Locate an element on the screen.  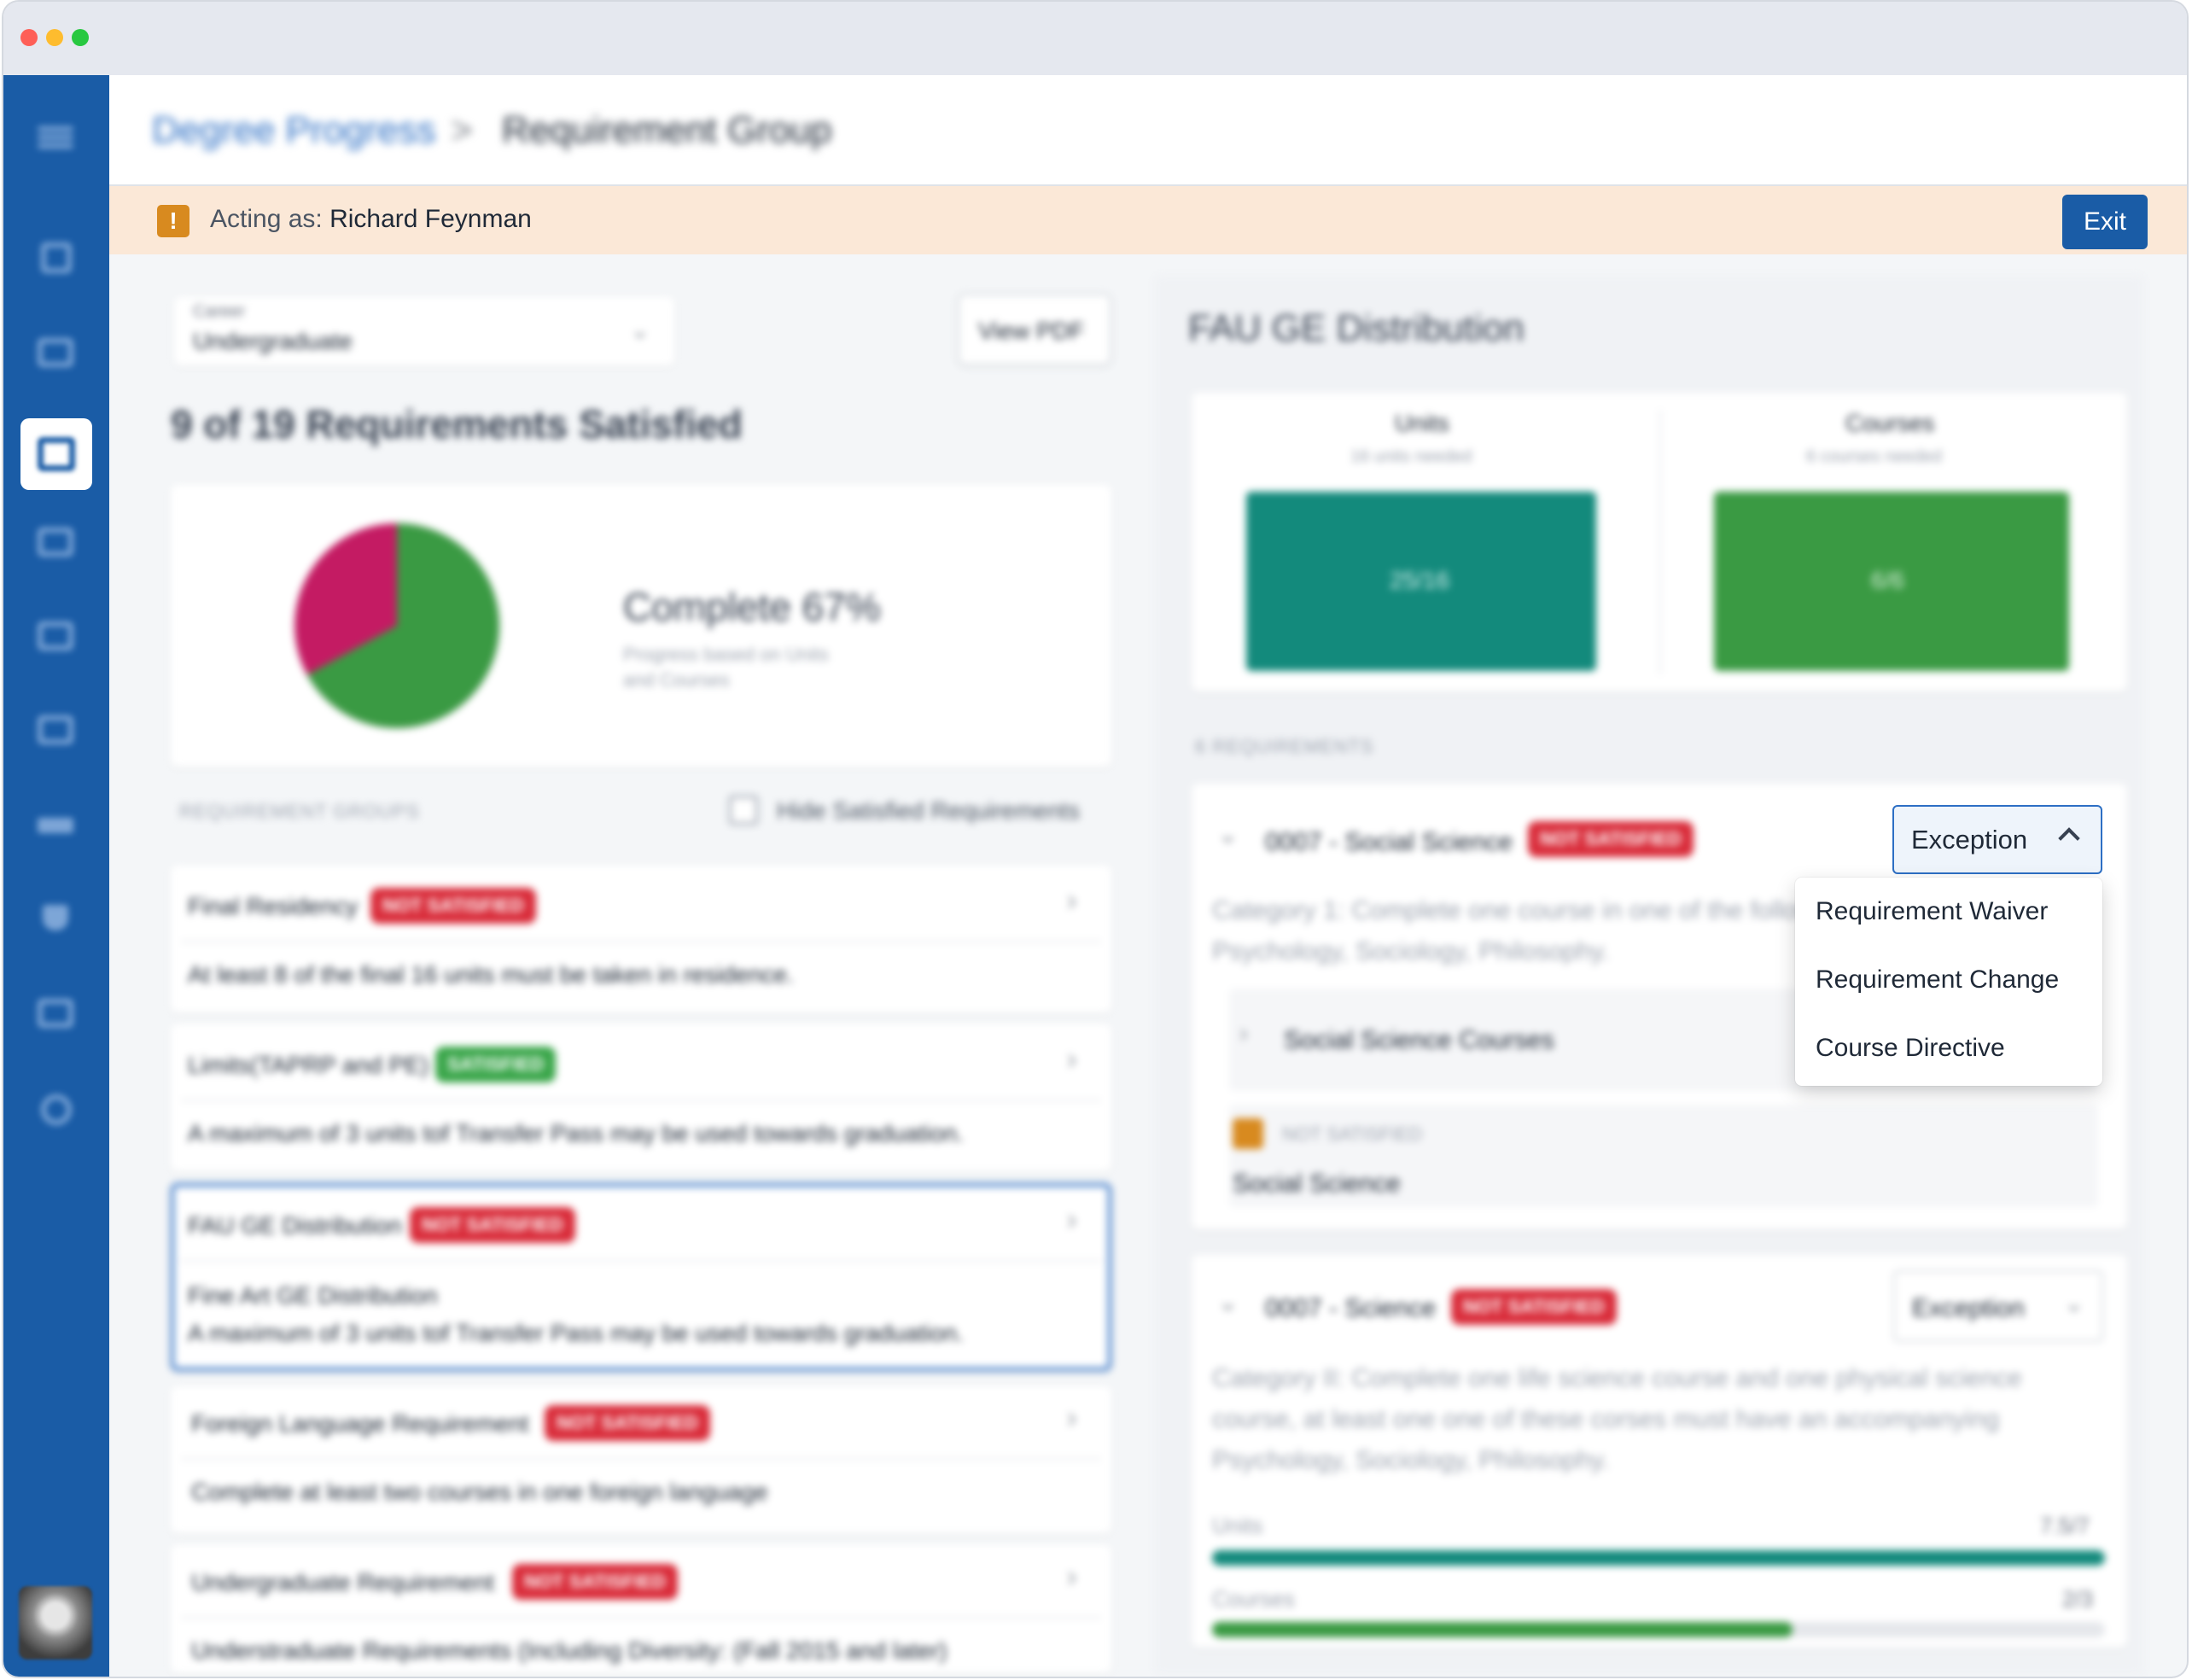
requirements-count: 6 REQUIREMENTS is located at coordinates (1284, 746).